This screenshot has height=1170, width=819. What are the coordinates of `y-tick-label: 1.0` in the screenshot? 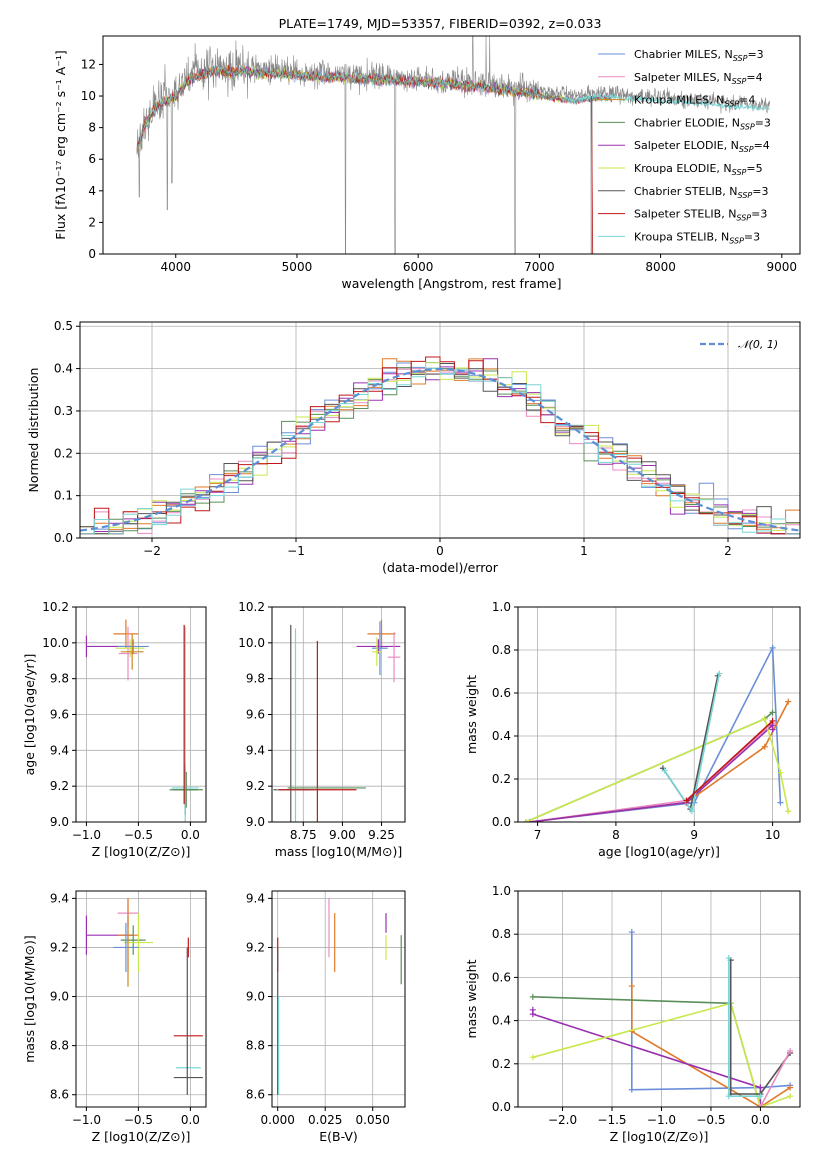 It's located at (501, 607).